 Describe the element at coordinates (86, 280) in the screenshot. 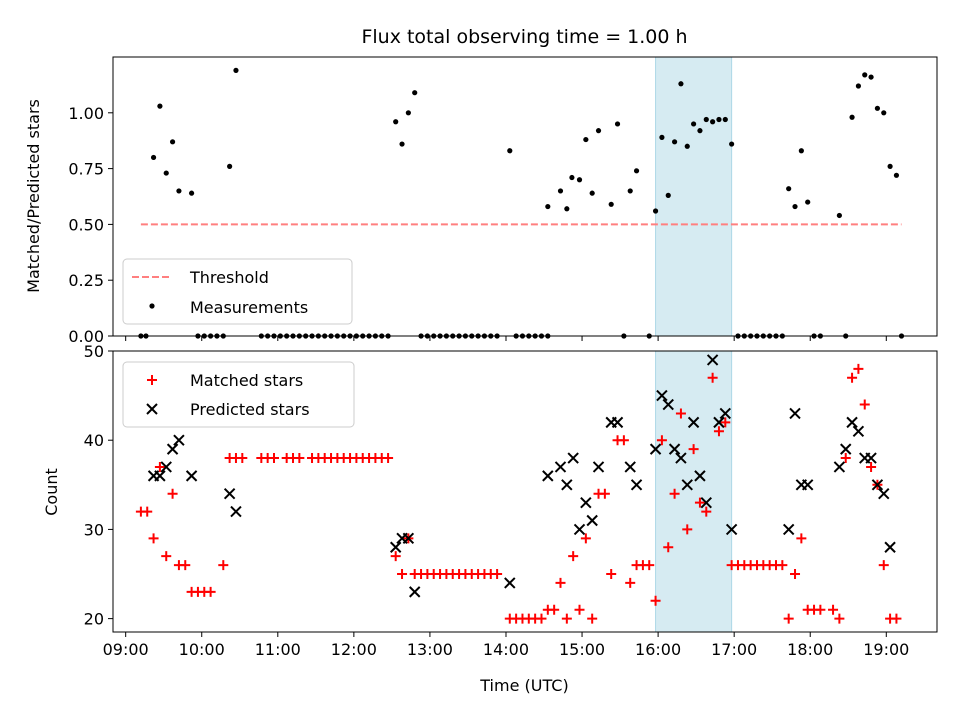

I see `y-tick-label: 0.25` at that location.